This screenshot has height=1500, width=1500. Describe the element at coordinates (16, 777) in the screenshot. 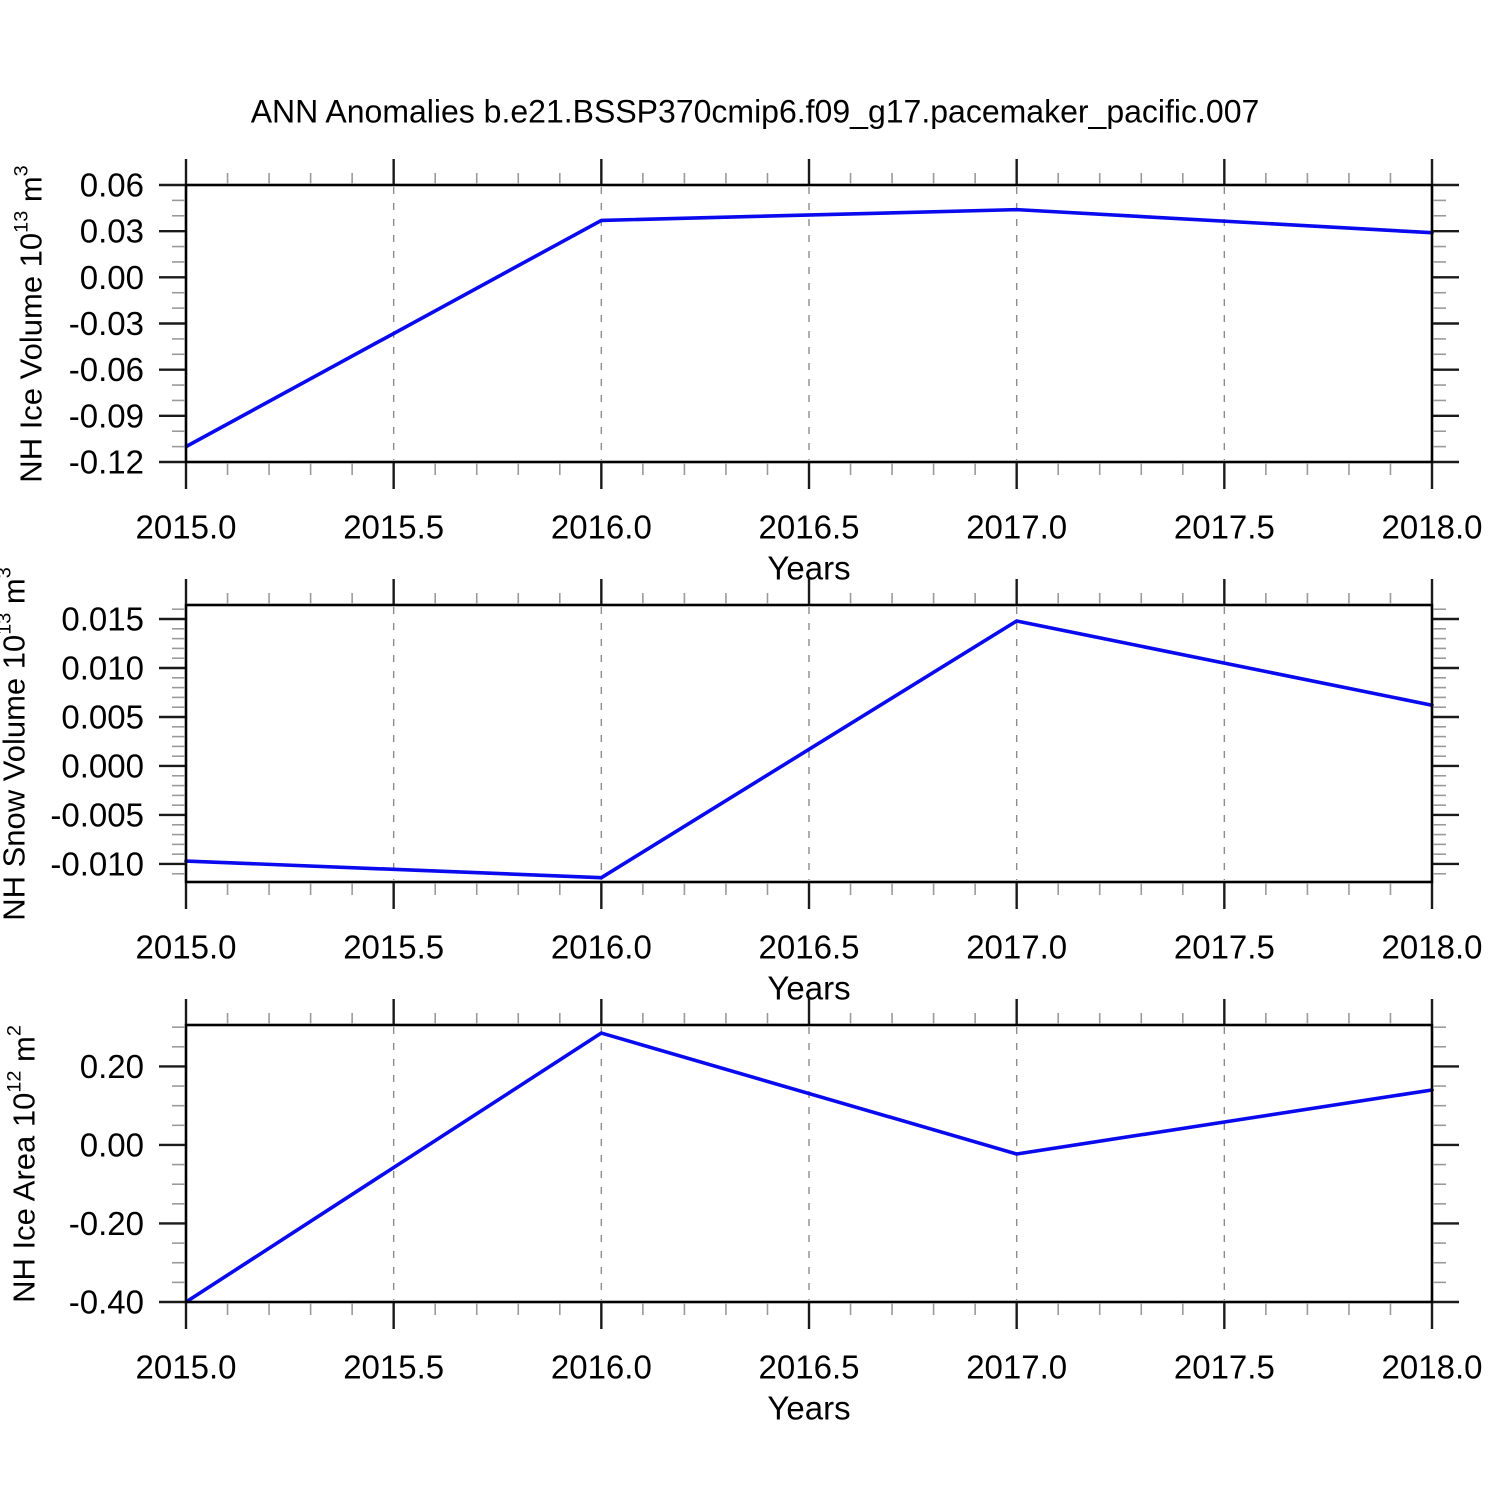

I see `y-axis-title-text: NH Snow Volume 10` at that location.